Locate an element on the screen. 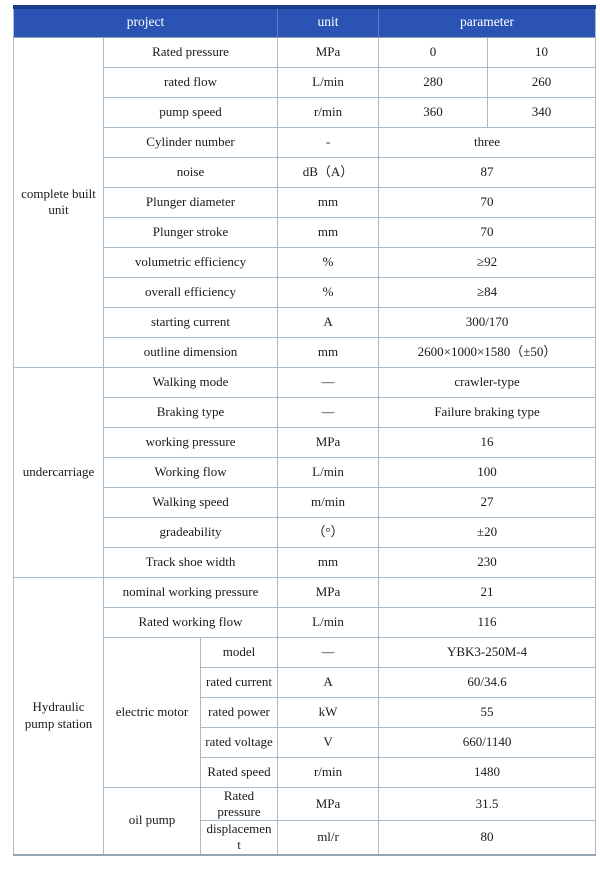  table-row: Cylinder number - three is located at coordinates (305, 142).